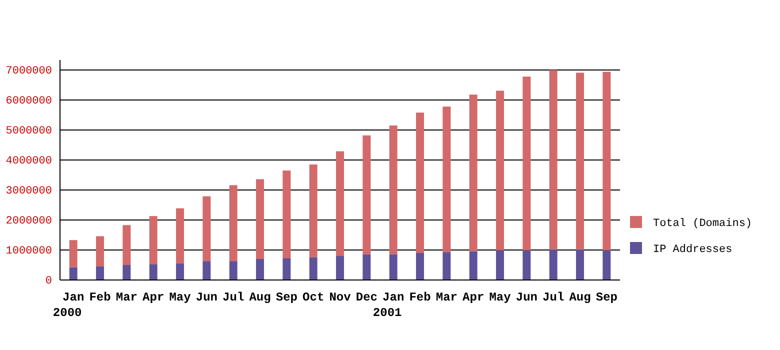  What do you see at coordinates (29, 132) in the screenshot?
I see `y-tick-label: 5000000` at bounding box center [29, 132].